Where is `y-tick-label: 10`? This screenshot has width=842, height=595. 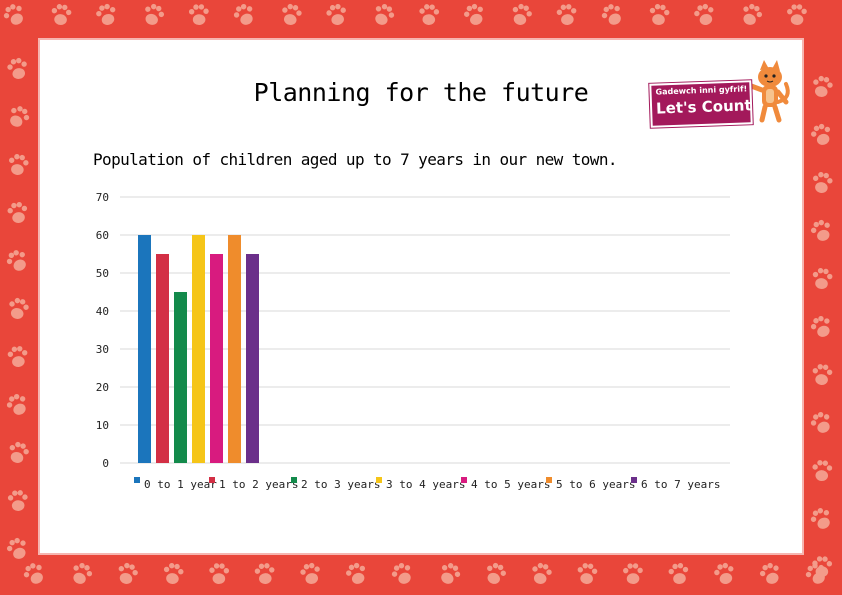 y-tick-label: 10 is located at coordinates (102, 425).